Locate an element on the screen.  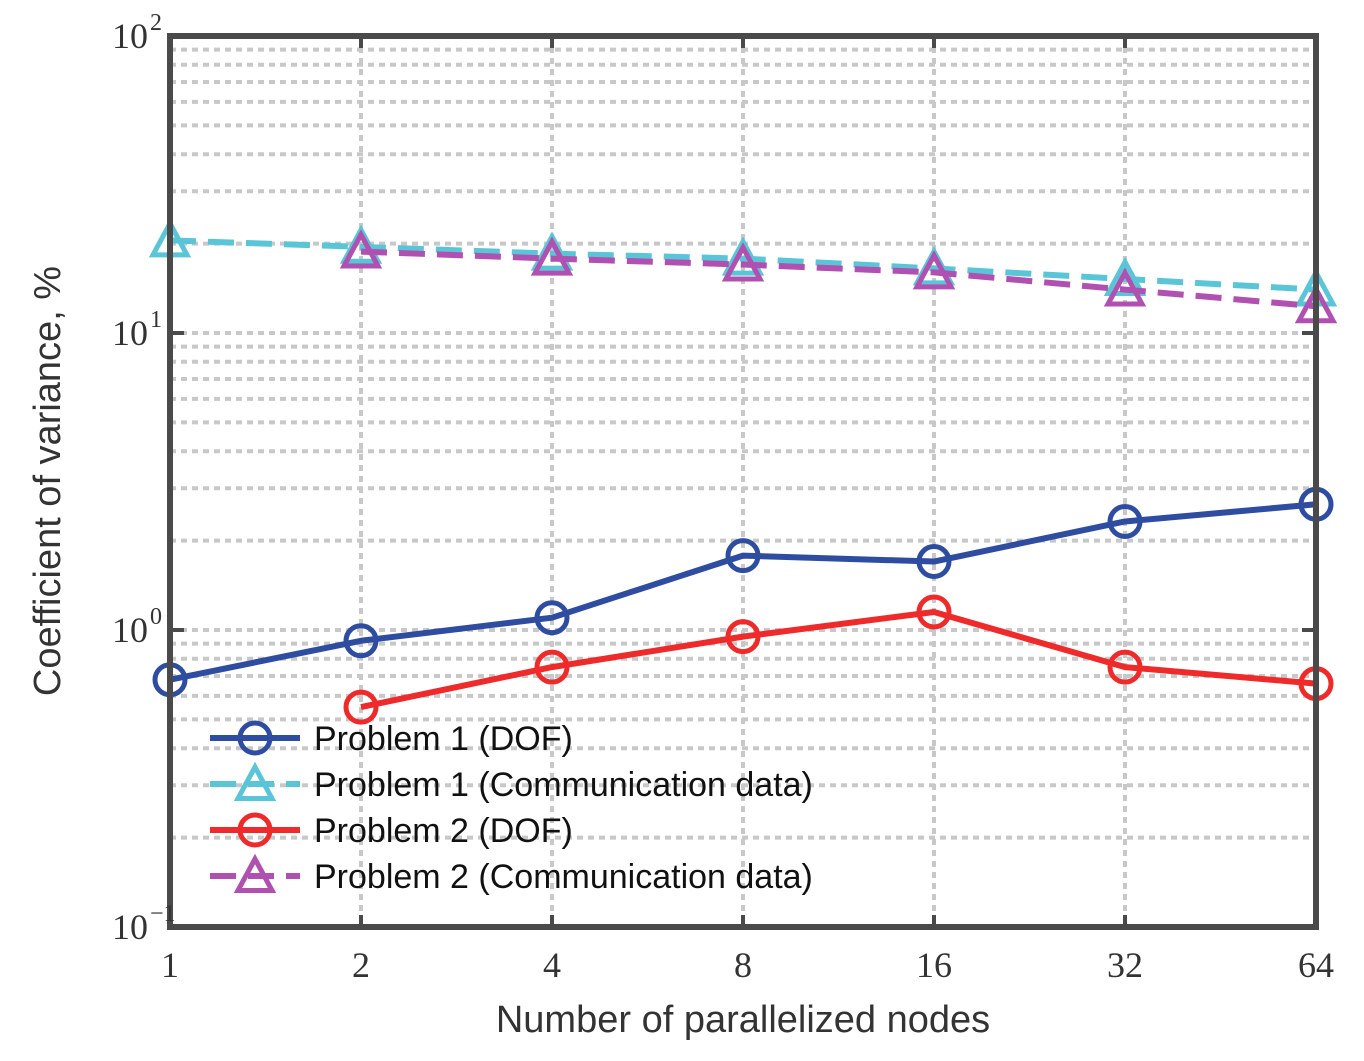
legend-label: Problem 2 (DOF) is located at coordinates (443, 831).